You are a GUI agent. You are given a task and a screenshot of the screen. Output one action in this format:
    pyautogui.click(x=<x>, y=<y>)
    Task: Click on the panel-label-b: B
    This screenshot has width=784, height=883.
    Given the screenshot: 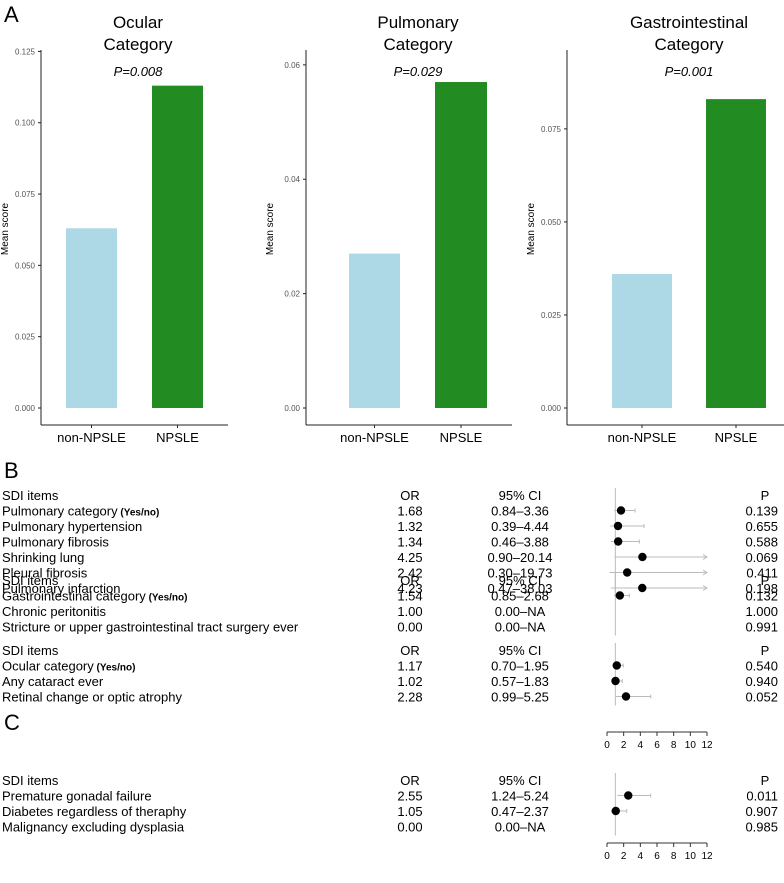 What is the action you would take?
    pyautogui.click(x=11, y=470)
    